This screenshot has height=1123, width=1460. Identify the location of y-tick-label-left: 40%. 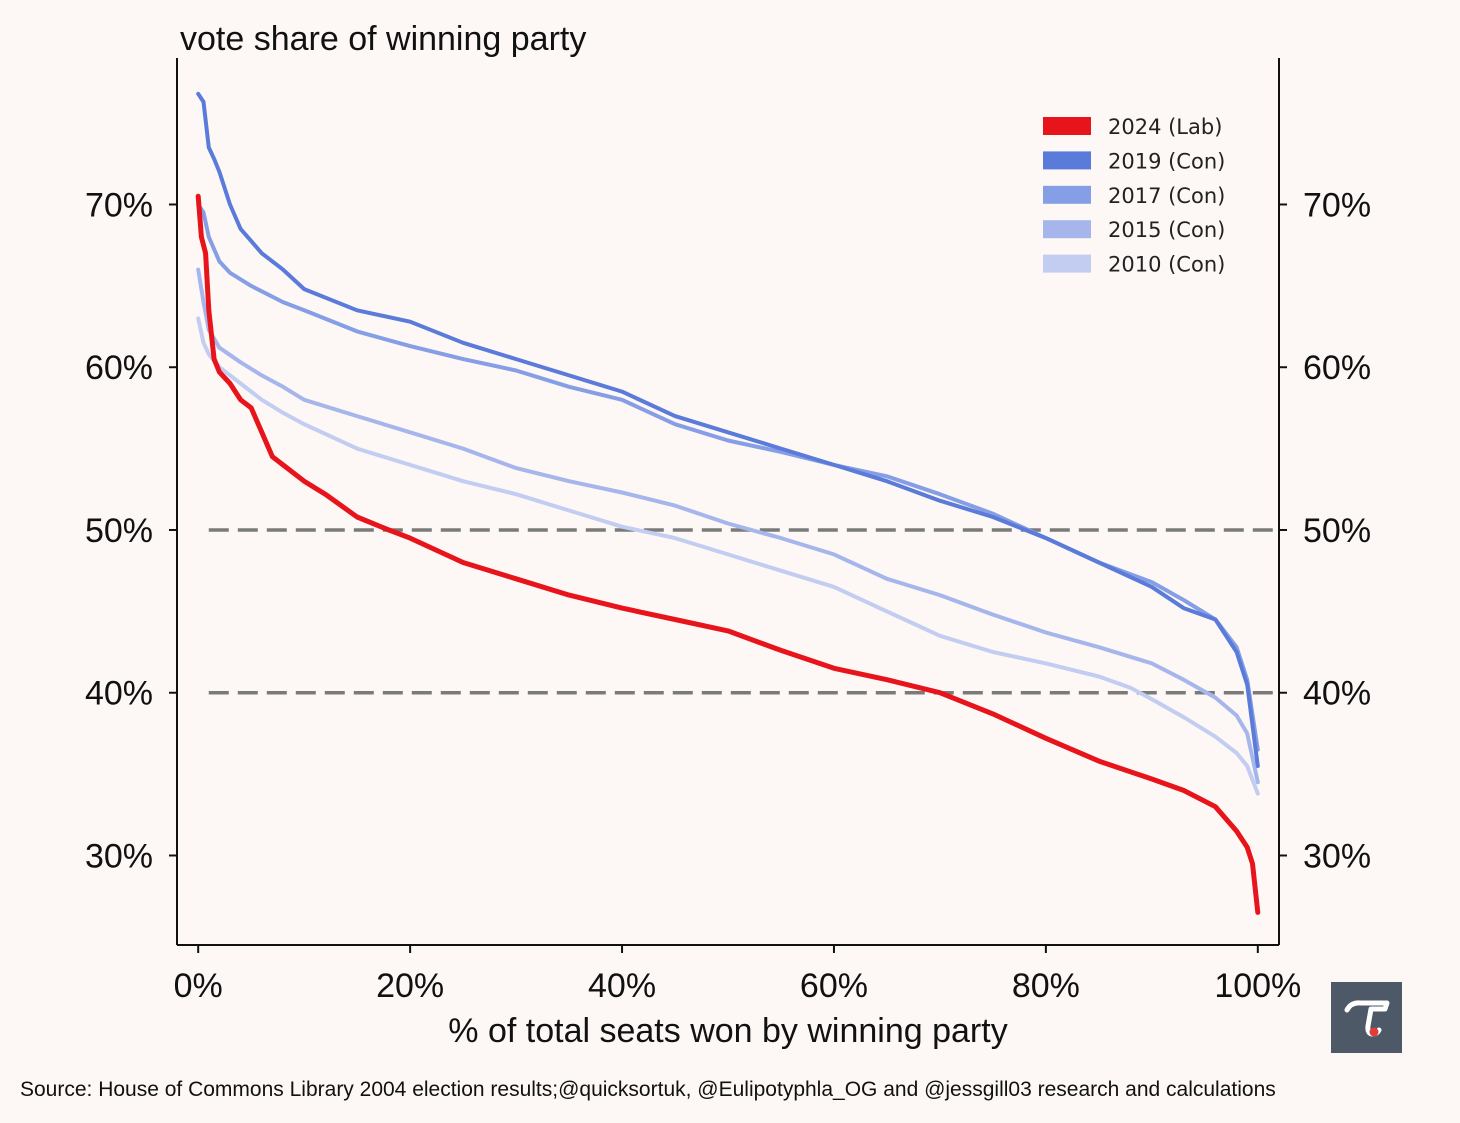
(119, 694).